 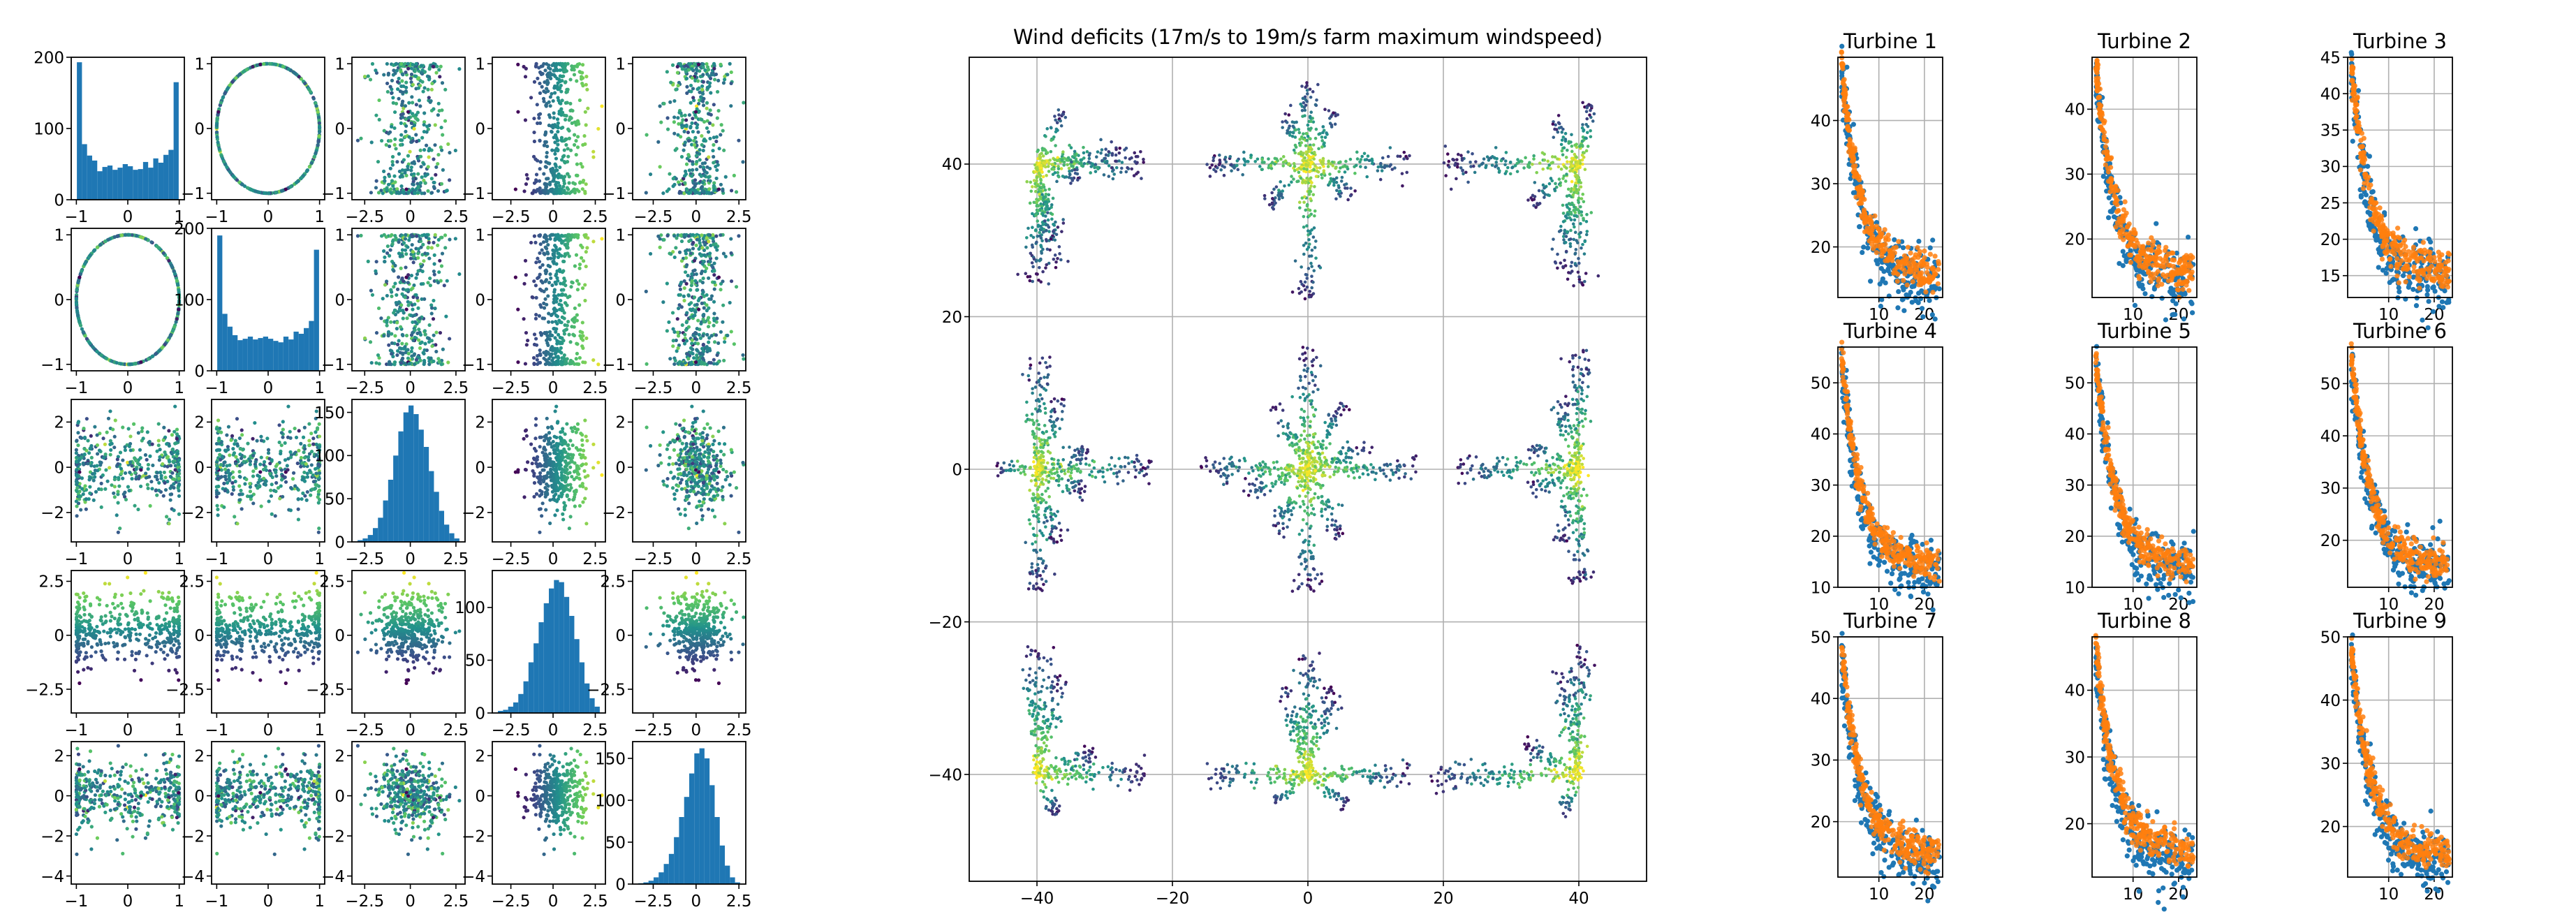 I want to click on y-tick-label: 1, so click(x=620, y=236).